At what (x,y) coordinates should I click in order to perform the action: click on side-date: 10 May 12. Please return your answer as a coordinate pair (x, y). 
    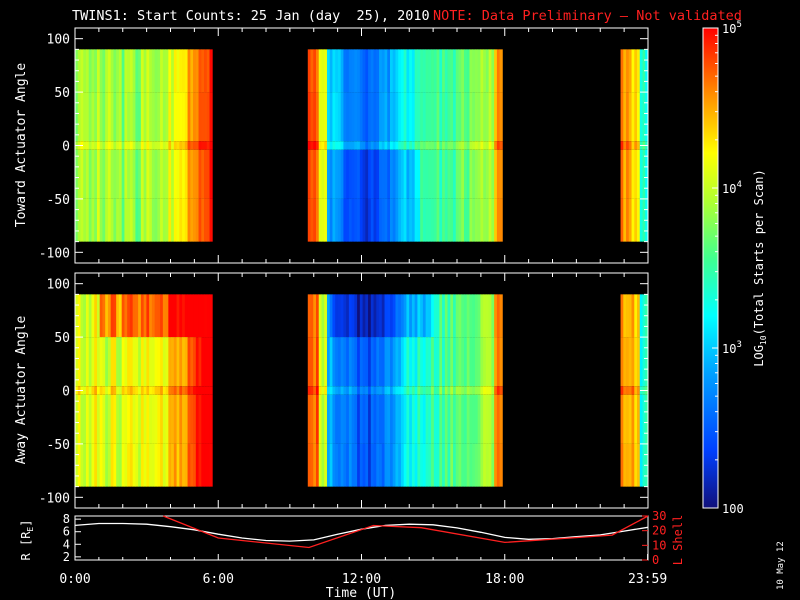
    Looking at the image, I should click on (781, 565).